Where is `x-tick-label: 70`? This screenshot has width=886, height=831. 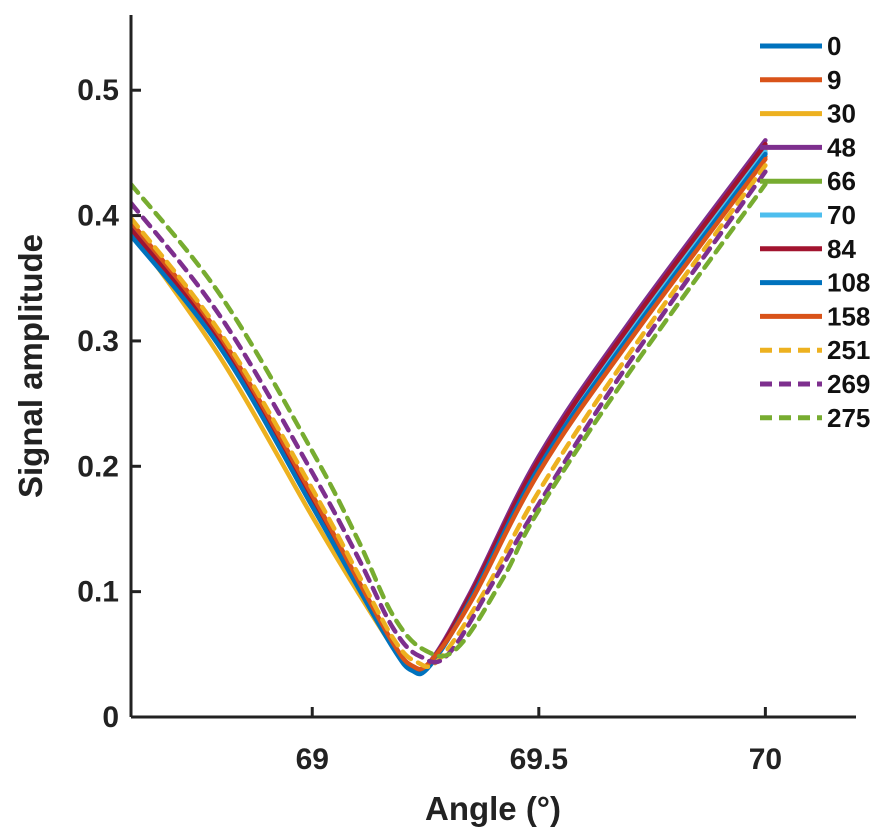
x-tick-label: 70 is located at coordinates (765, 759).